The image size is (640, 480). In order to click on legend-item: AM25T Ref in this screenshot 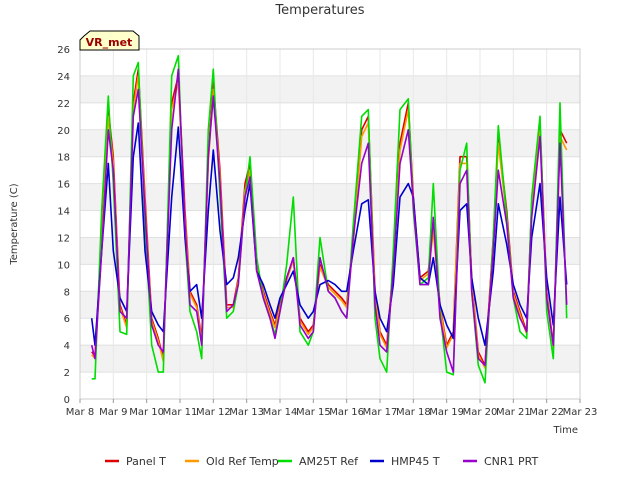, I will do `click(318, 461)`.